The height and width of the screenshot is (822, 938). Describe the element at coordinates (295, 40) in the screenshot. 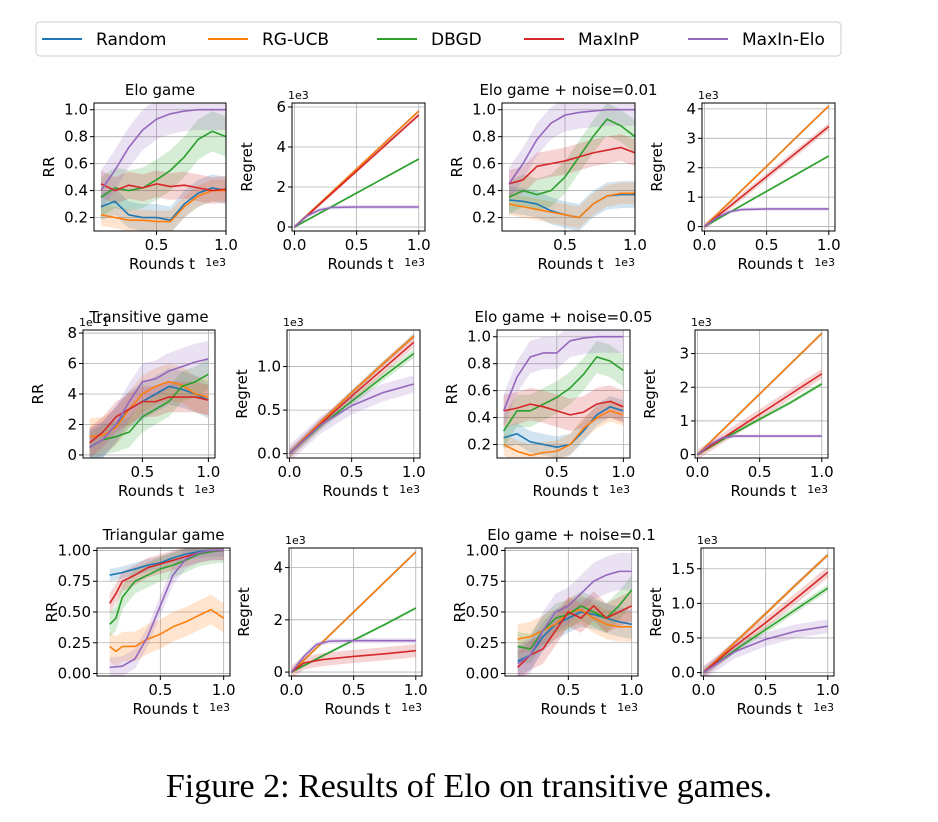

I see `legend-label-rg-ucb: RG-UCB` at that location.